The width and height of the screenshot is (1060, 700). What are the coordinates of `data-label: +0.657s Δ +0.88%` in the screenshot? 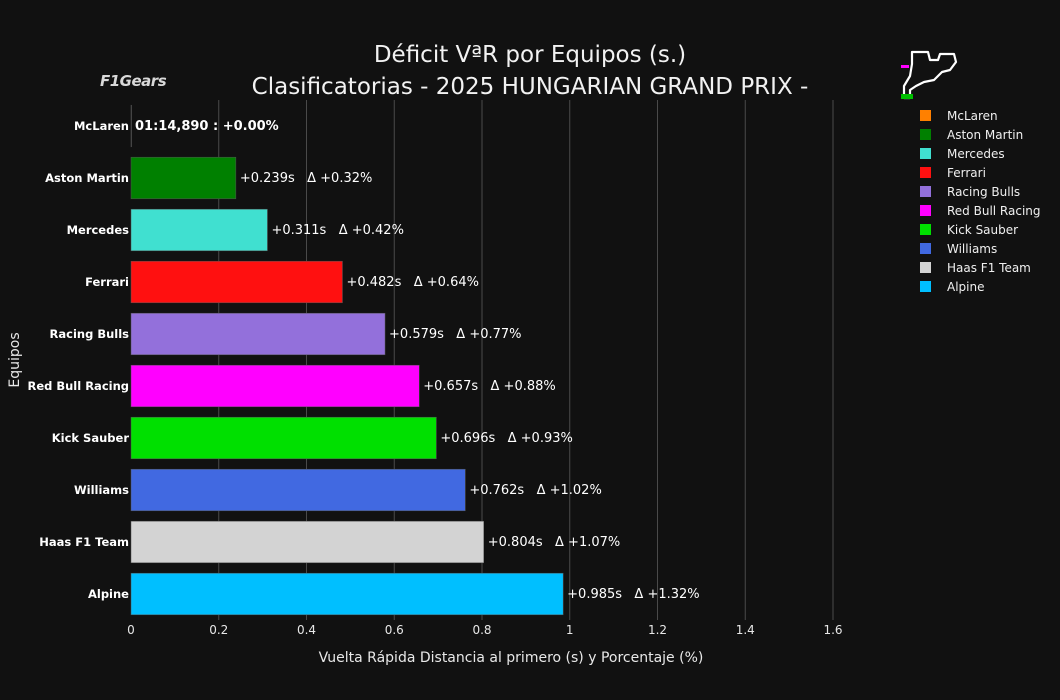 It's located at (489, 386).